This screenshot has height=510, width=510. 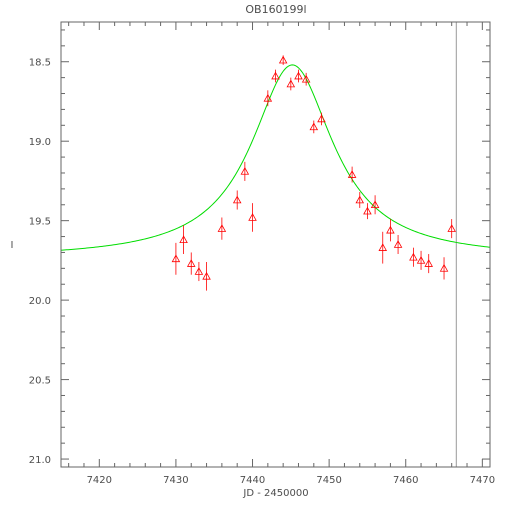 I want to click on x-tick-label: 7420, so click(x=99, y=480).